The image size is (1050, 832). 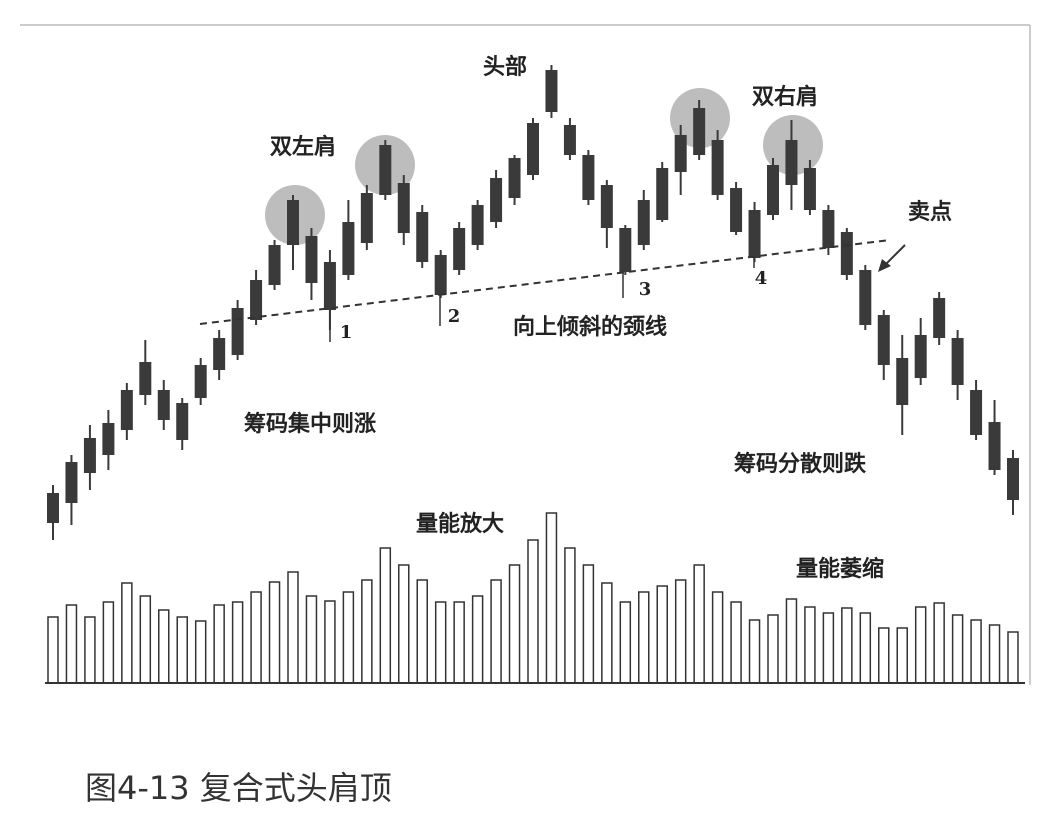 What do you see at coordinates (542, 299) in the screenshot?
I see `neckline-ticks` at bounding box center [542, 299].